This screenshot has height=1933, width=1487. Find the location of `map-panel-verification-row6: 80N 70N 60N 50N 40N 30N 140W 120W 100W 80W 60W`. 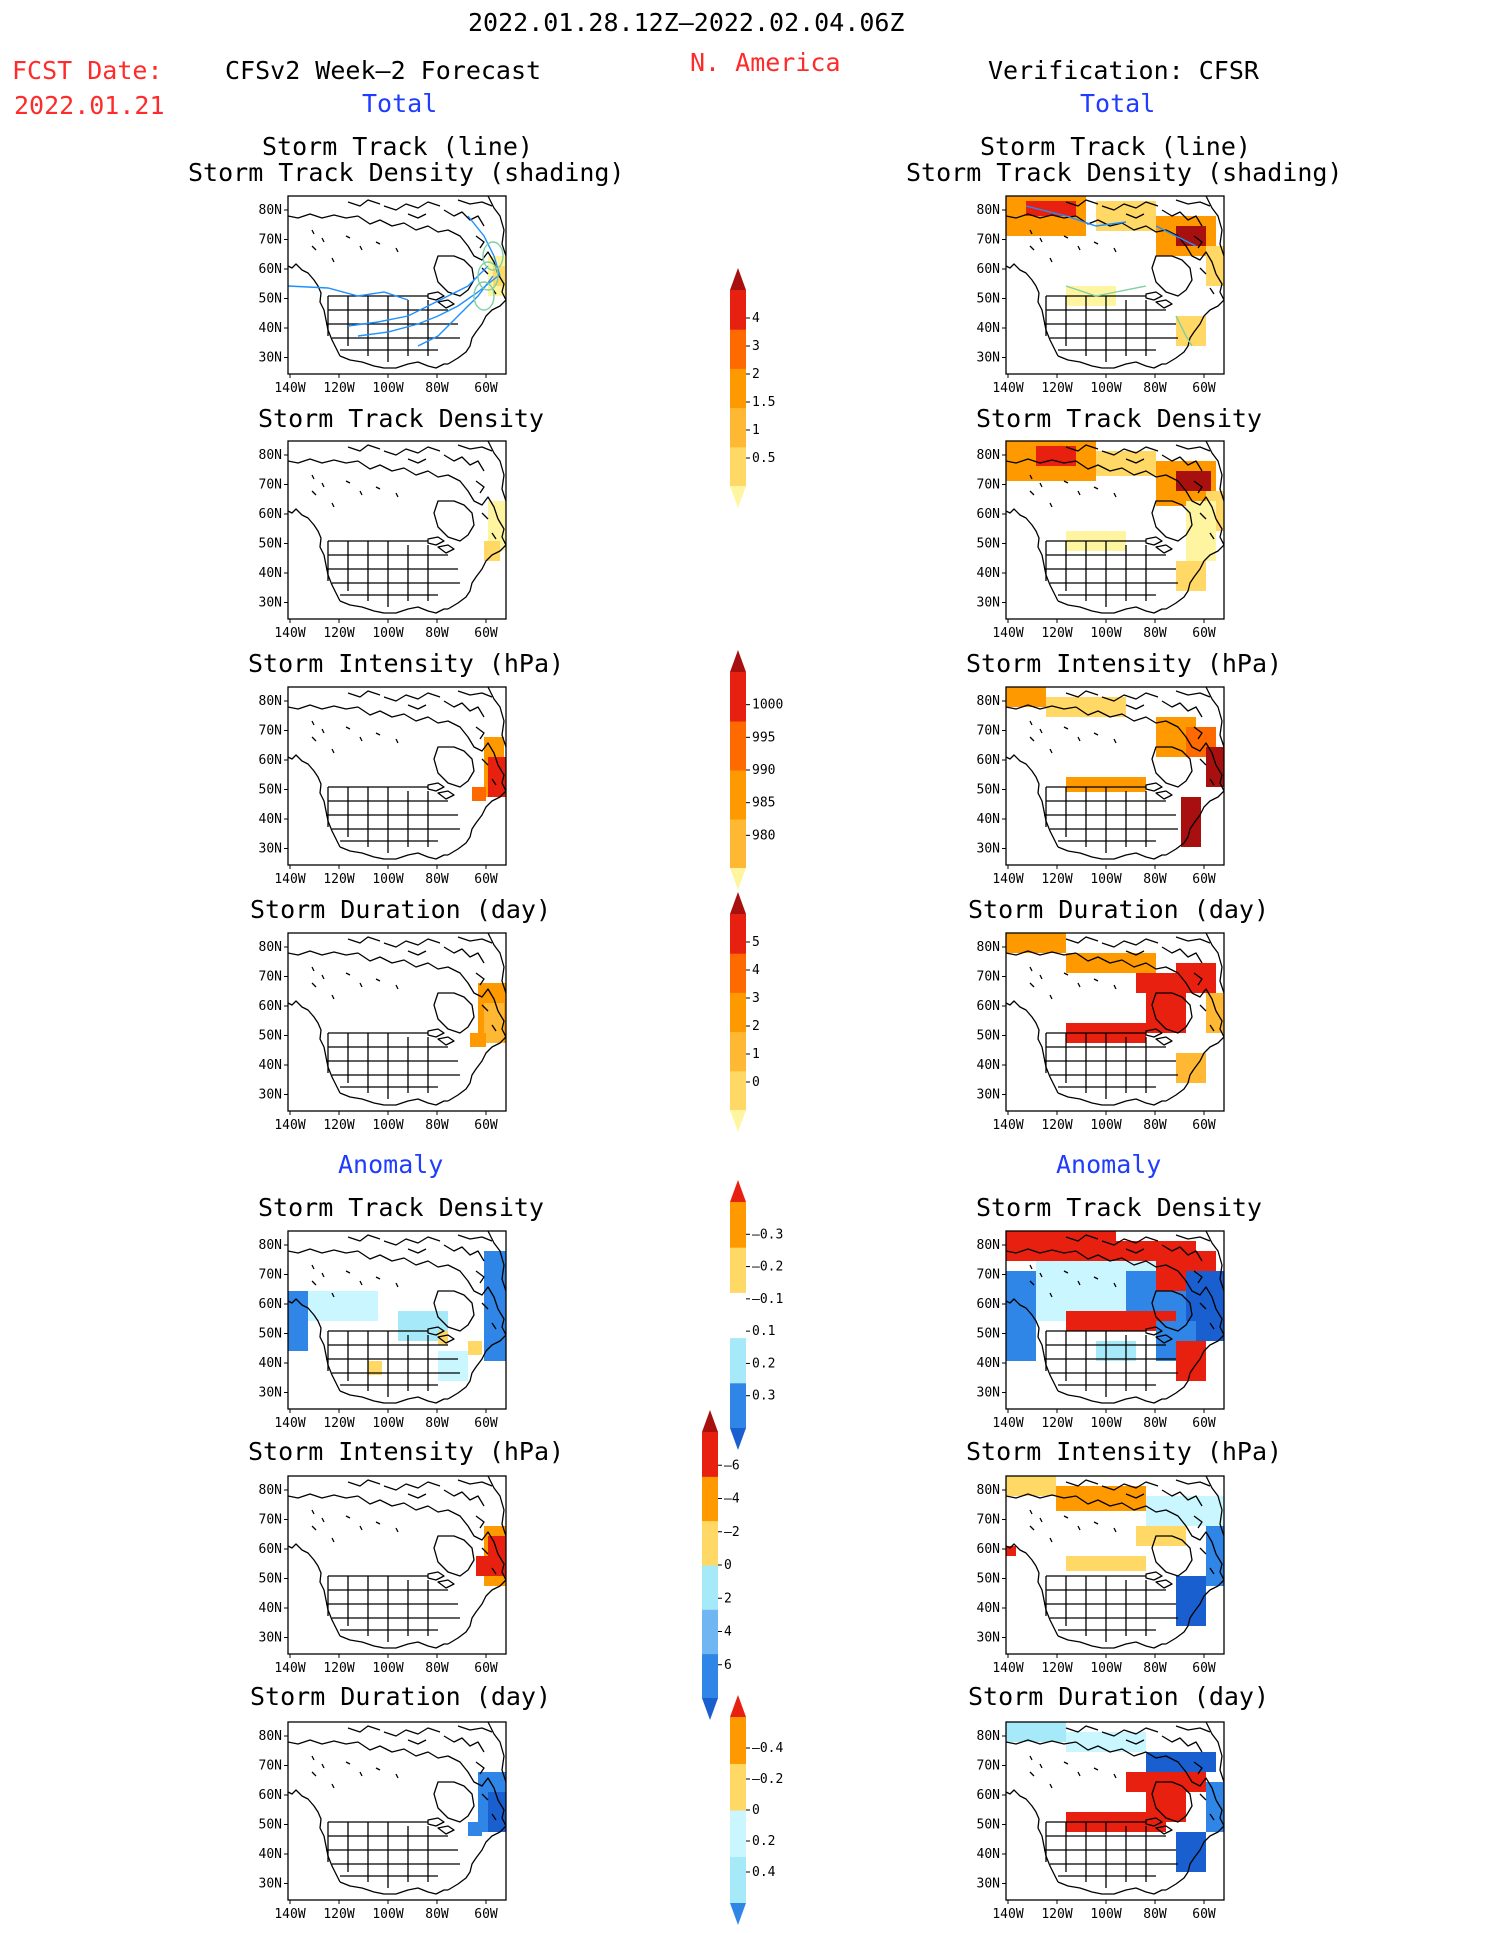

map-panel-verification-row6: 80N 70N 60N 50N 40N 30N 140W 120W 100W 80W 60W is located at coordinates (1105, 1575).